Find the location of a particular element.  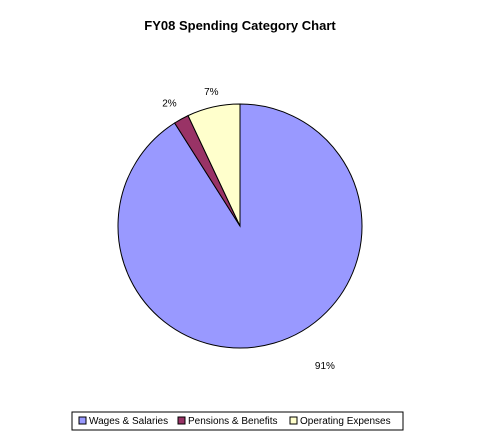

legend-label-operating-expenses: Operating Expenses is located at coordinates (345, 421).